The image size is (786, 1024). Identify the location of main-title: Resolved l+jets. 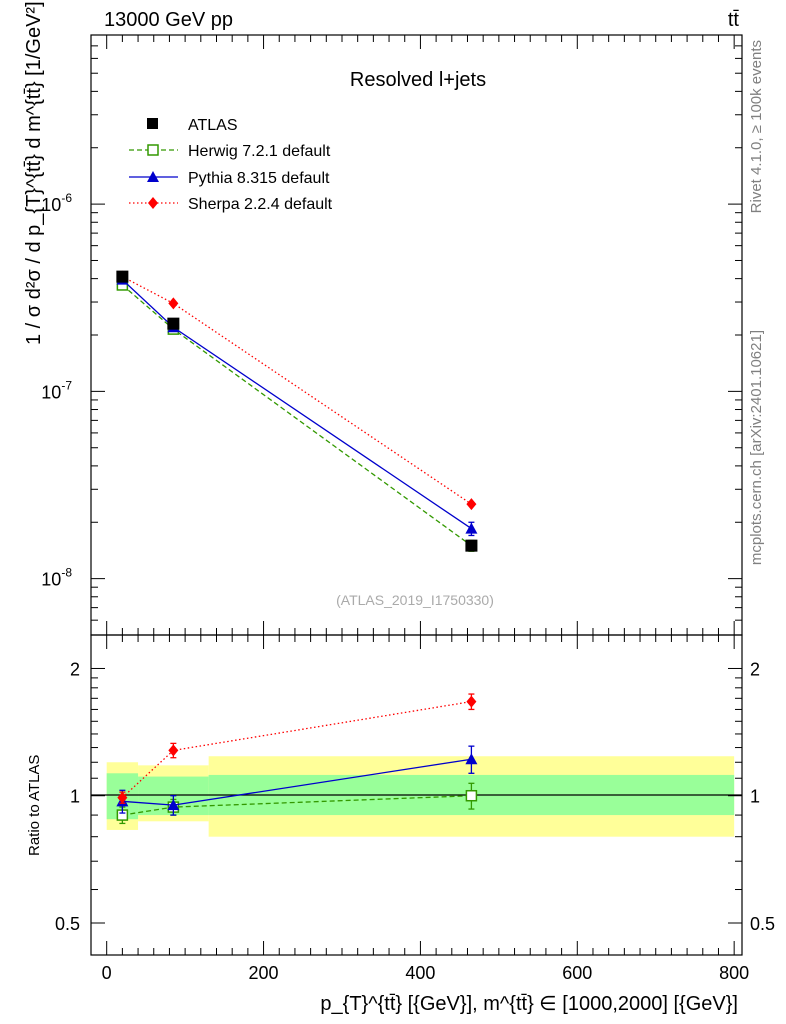
(418, 80).